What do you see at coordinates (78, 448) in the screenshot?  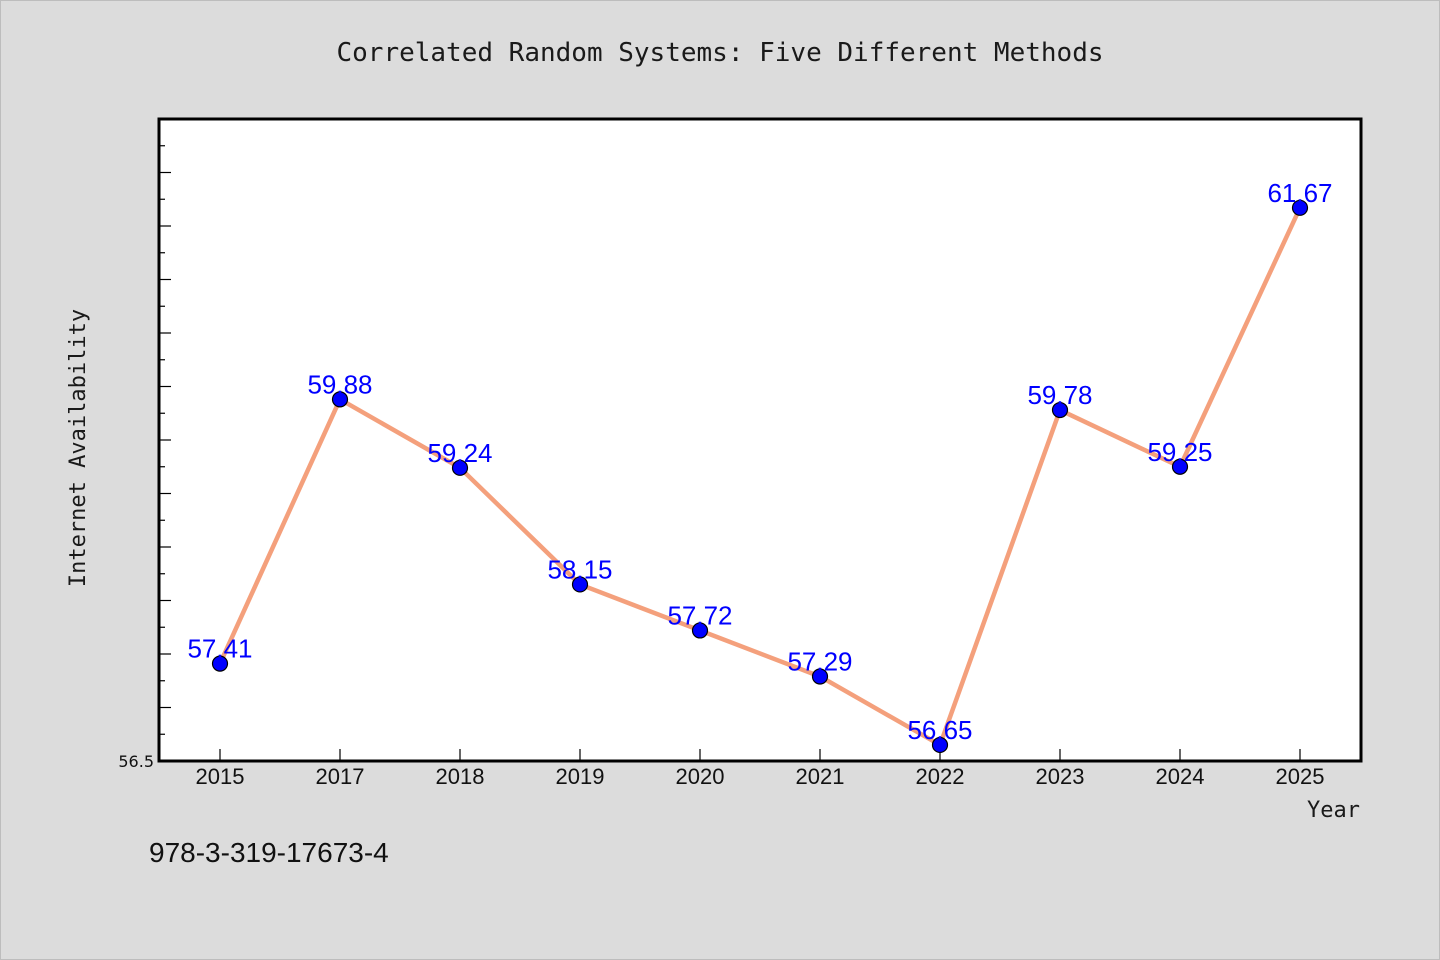 I see `y-axis-label: Internet Availability` at bounding box center [78, 448].